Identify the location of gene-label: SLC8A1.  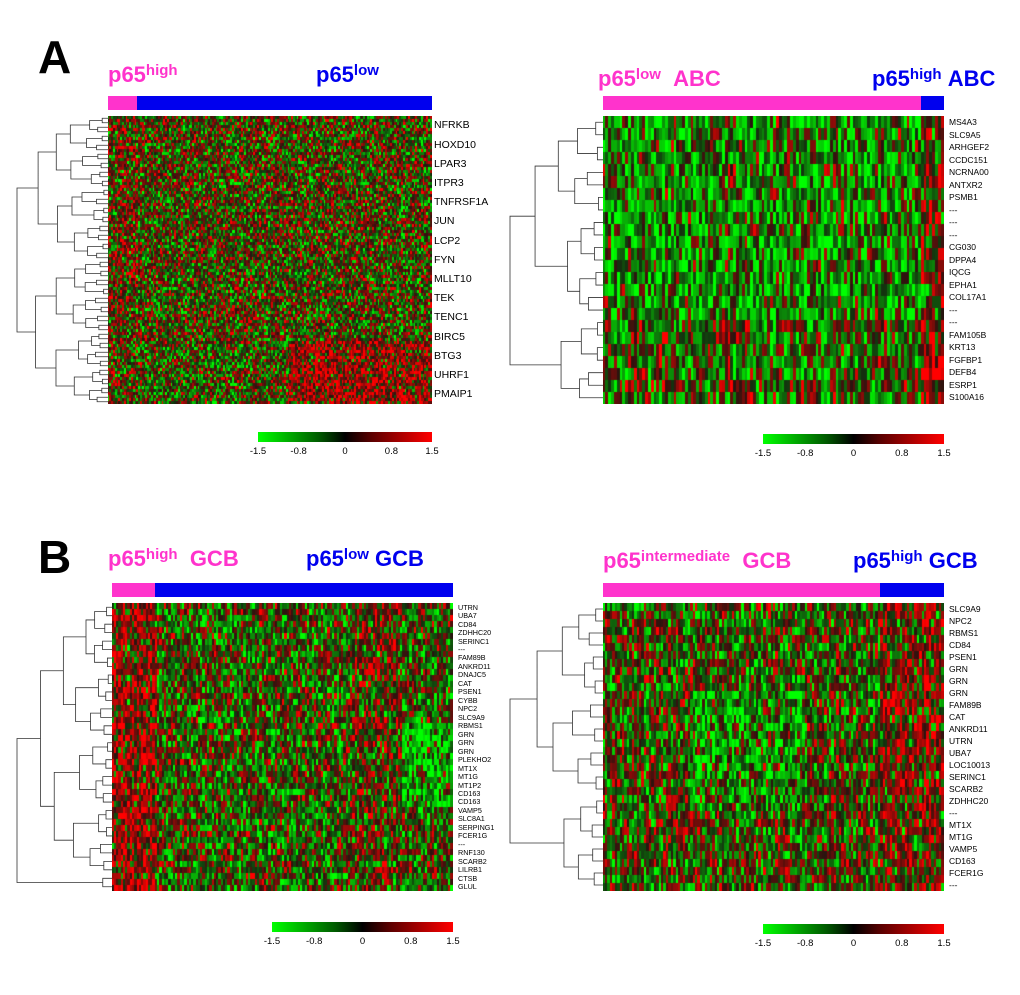
(471, 819).